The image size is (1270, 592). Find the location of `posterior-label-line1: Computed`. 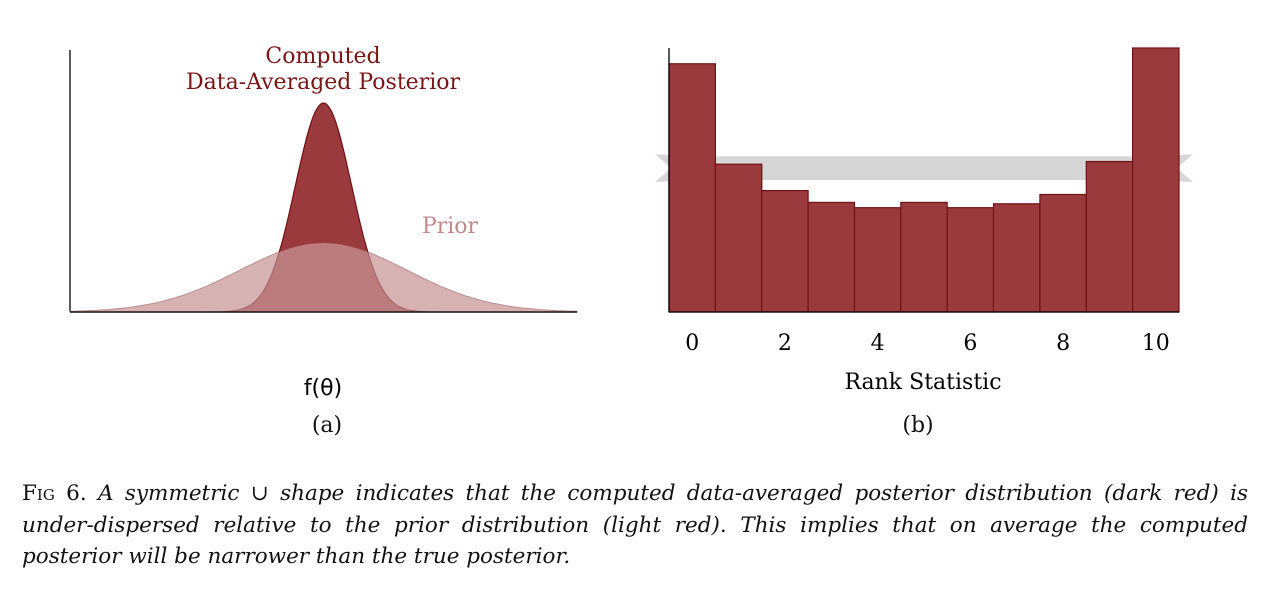

posterior-label-line1: Computed is located at coordinates (322, 56).